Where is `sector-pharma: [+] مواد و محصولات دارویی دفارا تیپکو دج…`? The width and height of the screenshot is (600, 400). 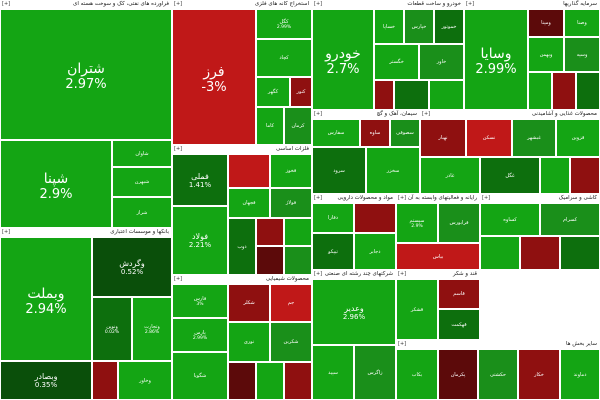
sector-pharma: [+] مواد و محصولات دارویی دفارا تیپکو دج… is located at coordinates (354, 232).